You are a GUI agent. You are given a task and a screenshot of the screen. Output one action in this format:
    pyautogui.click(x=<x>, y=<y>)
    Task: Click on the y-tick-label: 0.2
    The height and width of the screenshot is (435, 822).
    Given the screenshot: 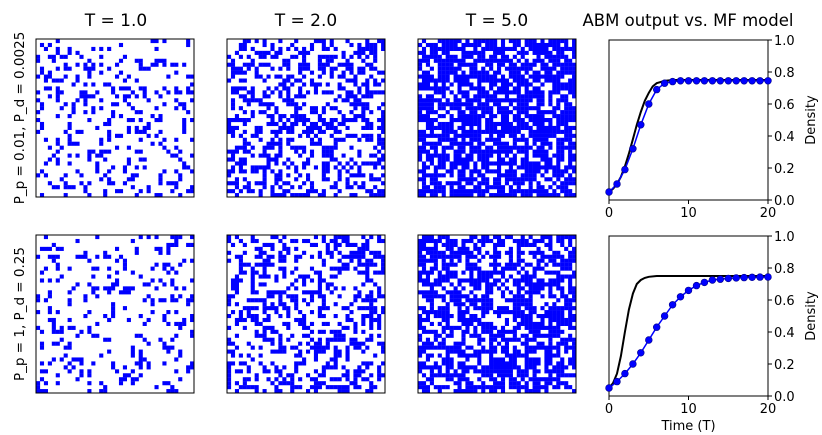 What is the action you would take?
    pyautogui.click(x=784, y=169)
    